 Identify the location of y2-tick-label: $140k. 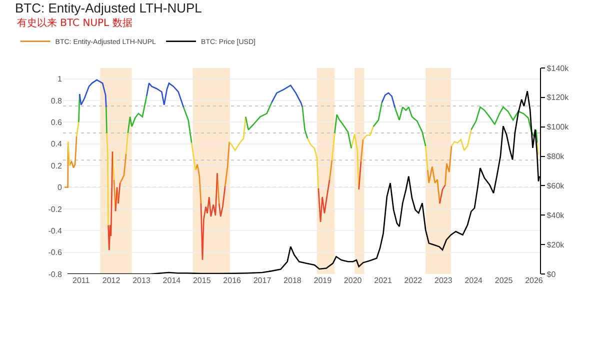
(558, 68).